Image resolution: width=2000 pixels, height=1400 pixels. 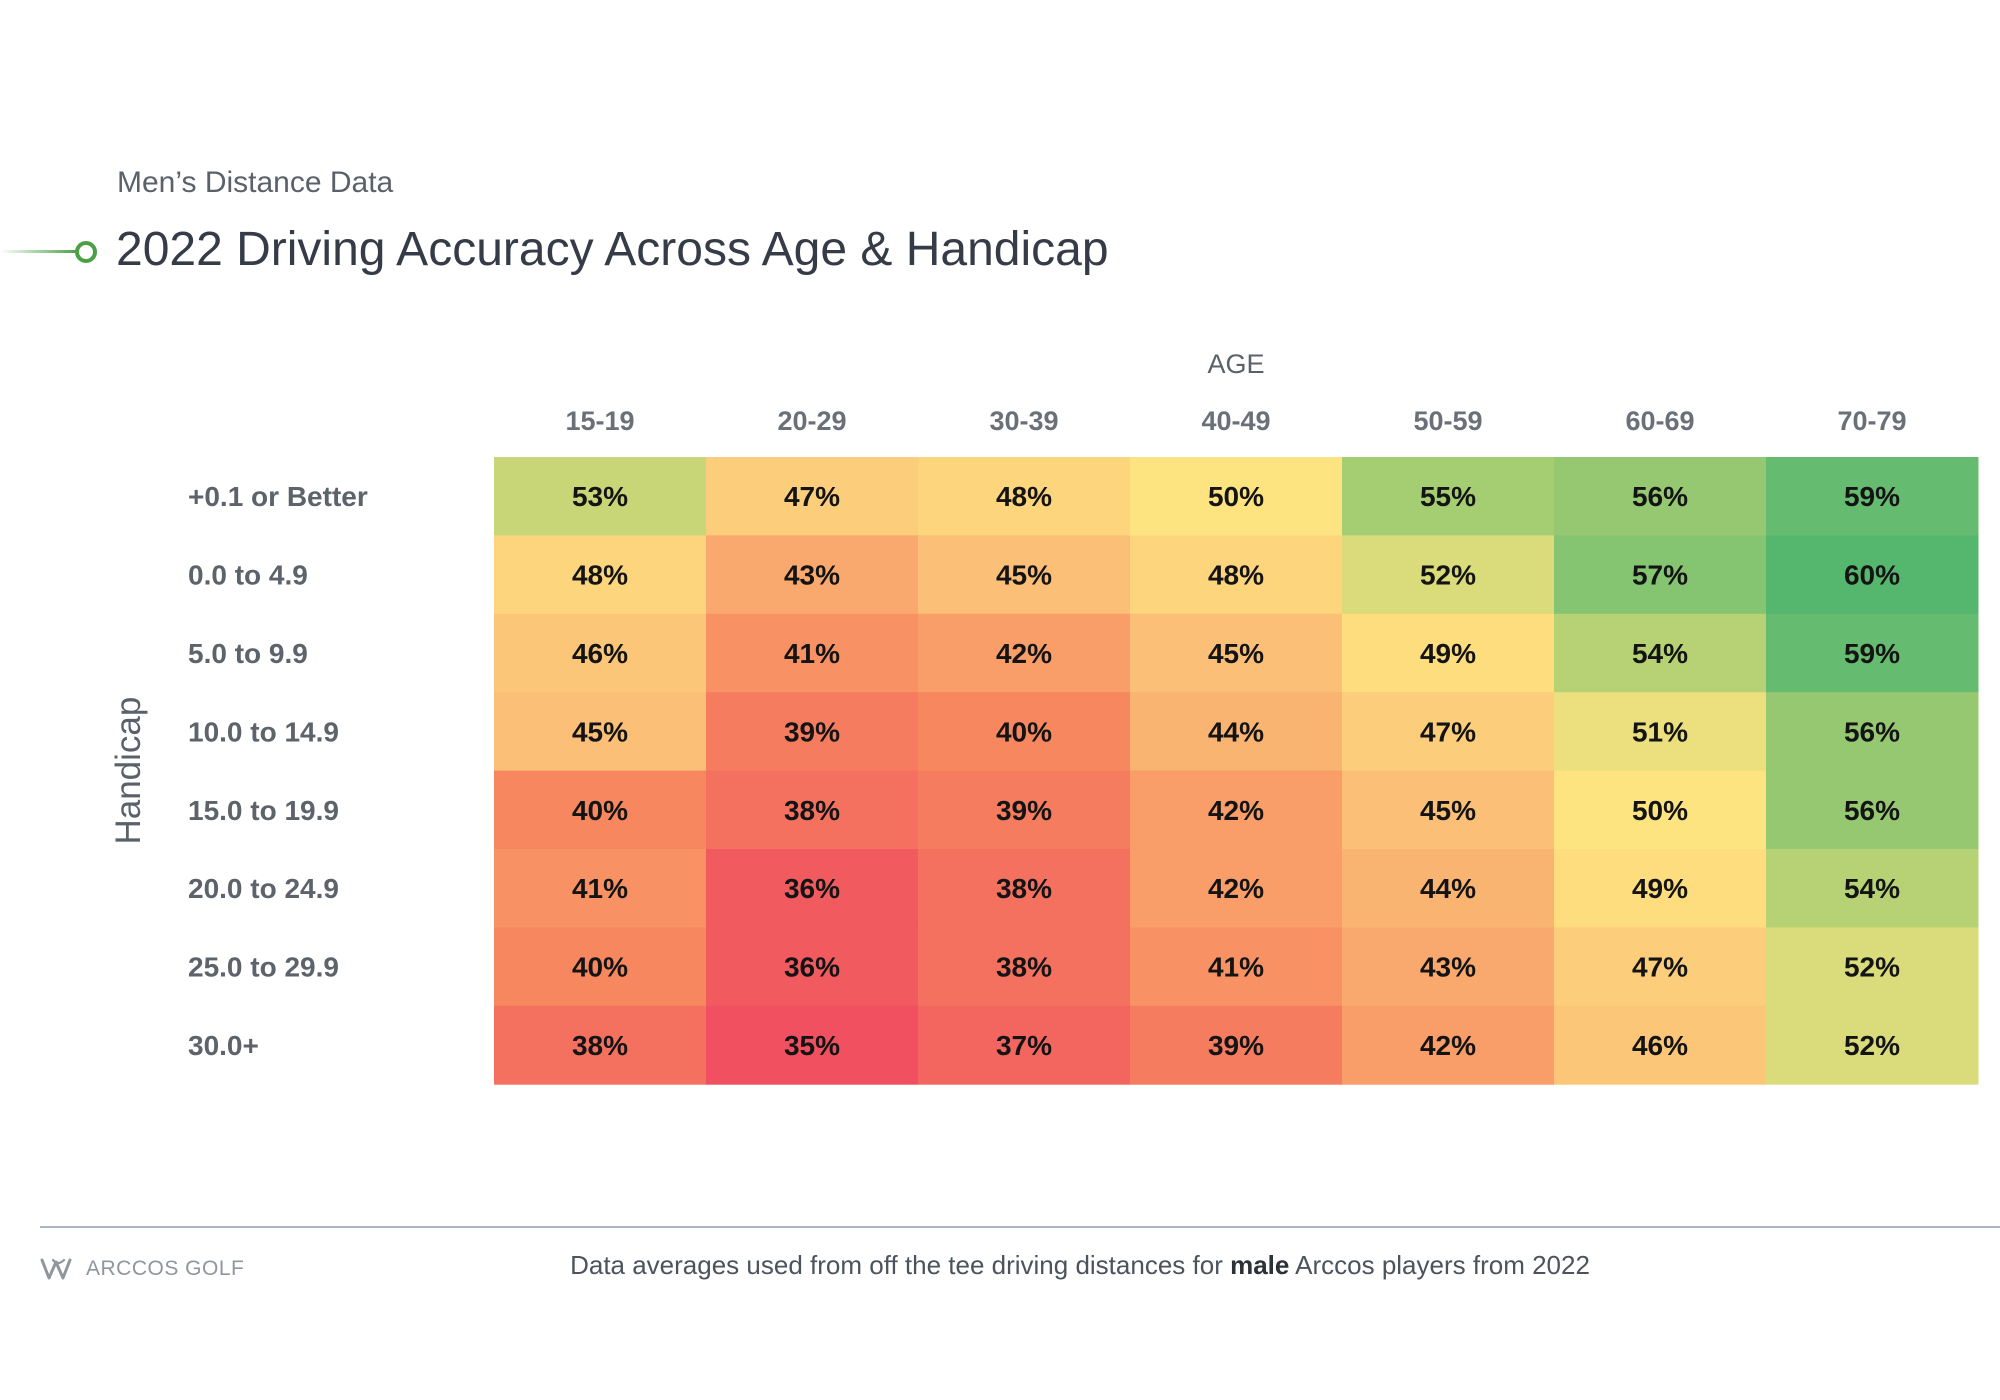 What do you see at coordinates (1020, 1227) in the screenshot?
I see `footer-divider` at bounding box center [1020, 1227].